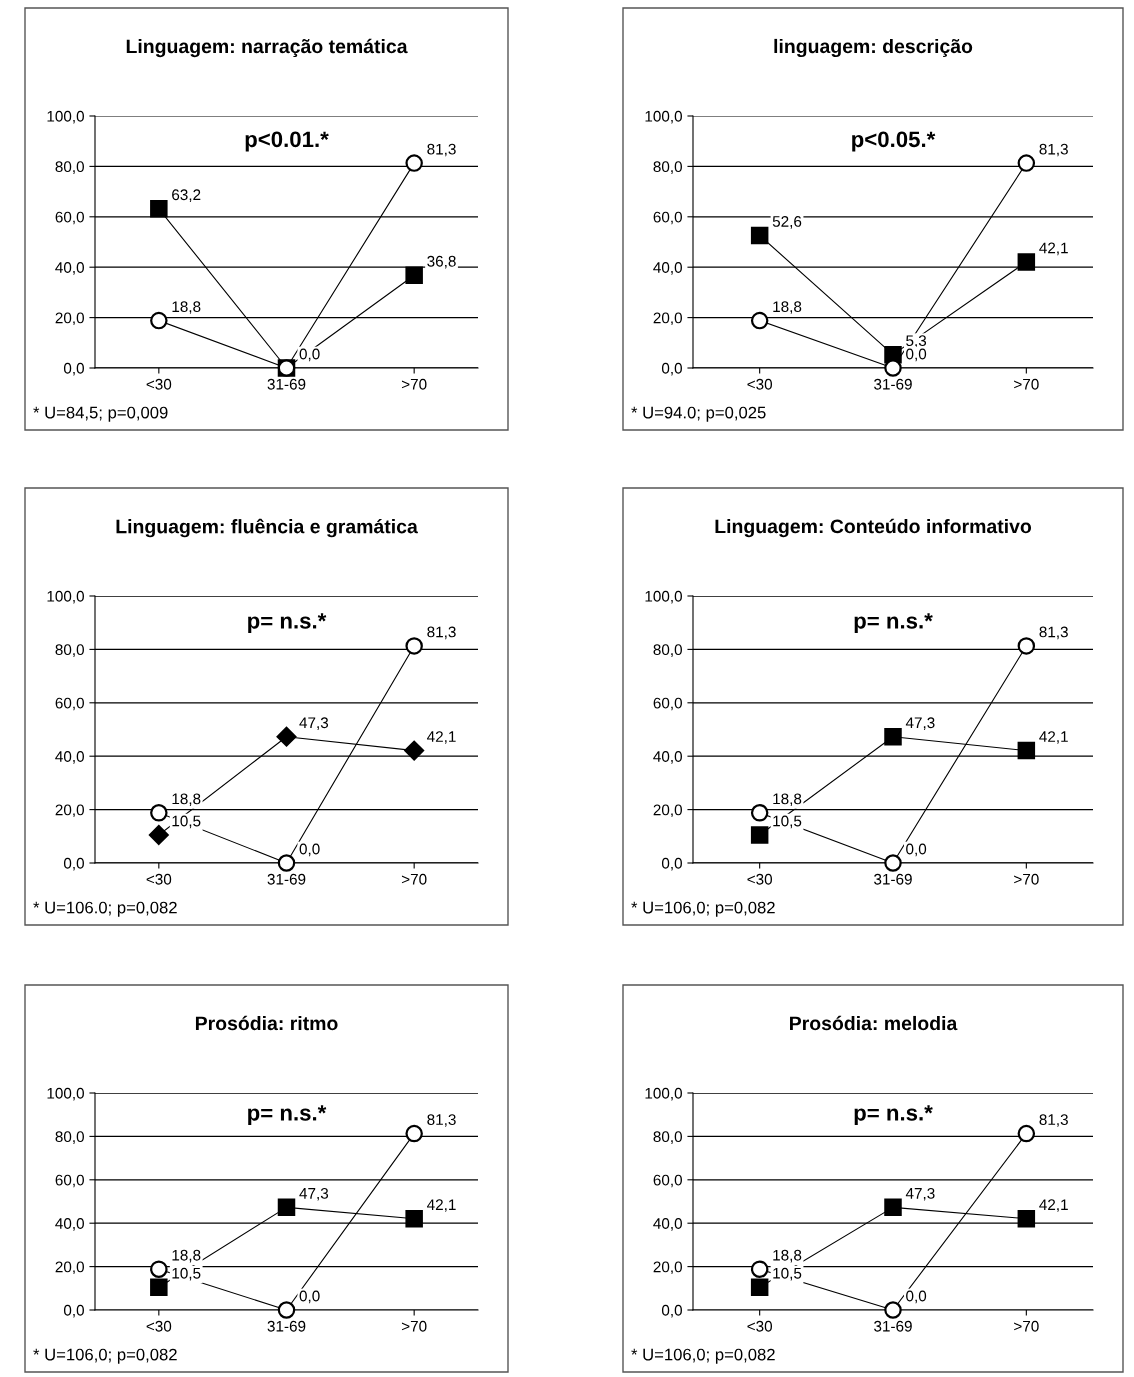 The width and height of the screenshot is (1134, 1377). What do you see at coordinates (874, 1023) in the screenshot?
I see `chart-title: Prosódia: melodia` at bounding box center [874, 1023].